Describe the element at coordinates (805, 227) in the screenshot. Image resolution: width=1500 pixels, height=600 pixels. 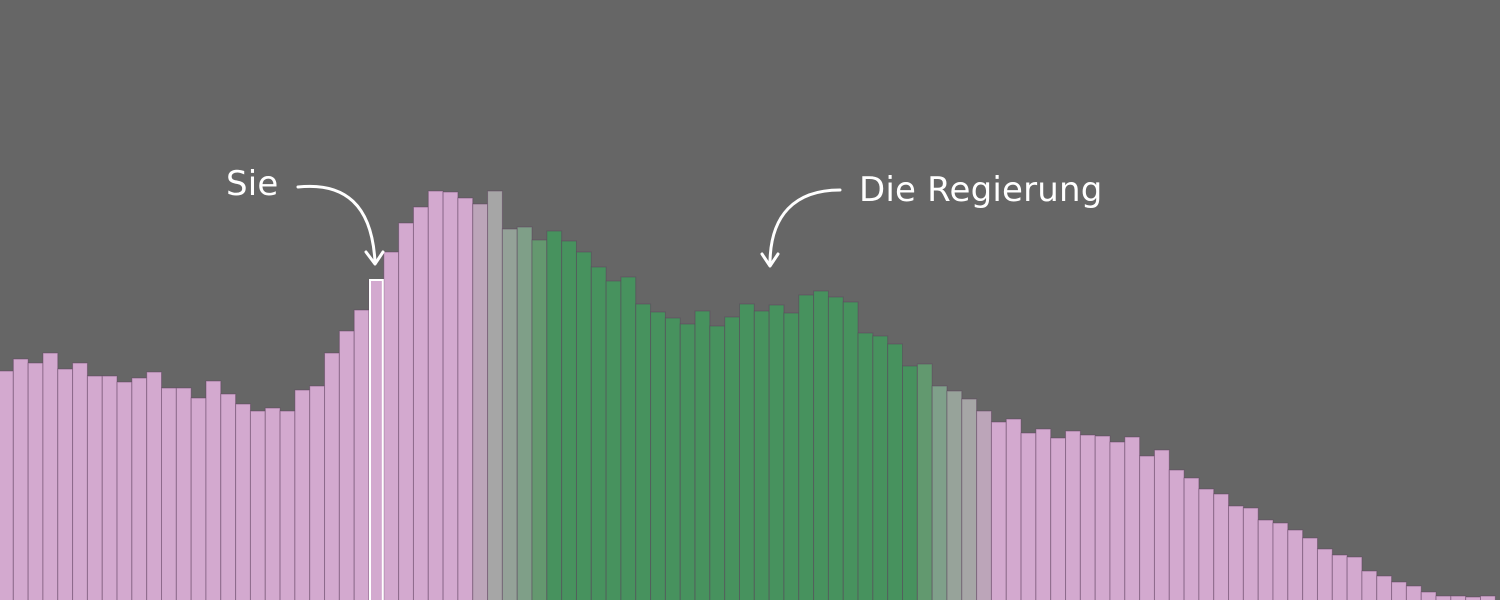
I see `arrow-regierung` at that location.